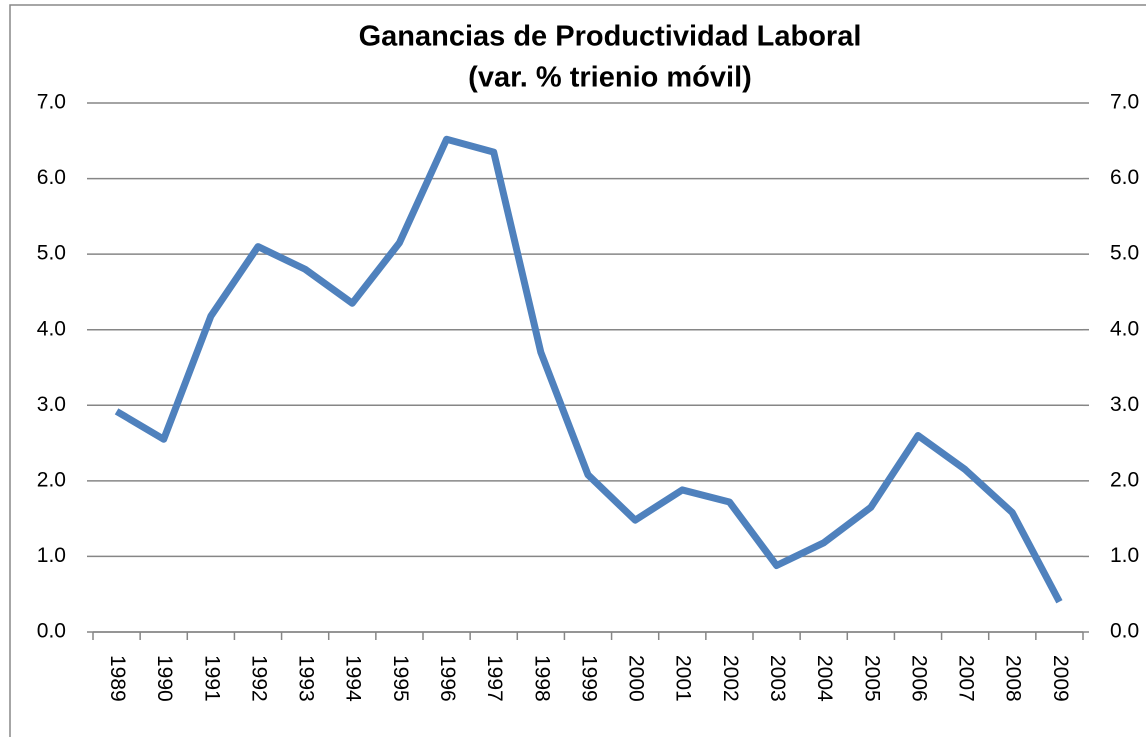 The image size is (1146, 737). Describe the element at coordinates (51, 555) in the screenshot. I see `y-tick-label: 1.0` at that location.